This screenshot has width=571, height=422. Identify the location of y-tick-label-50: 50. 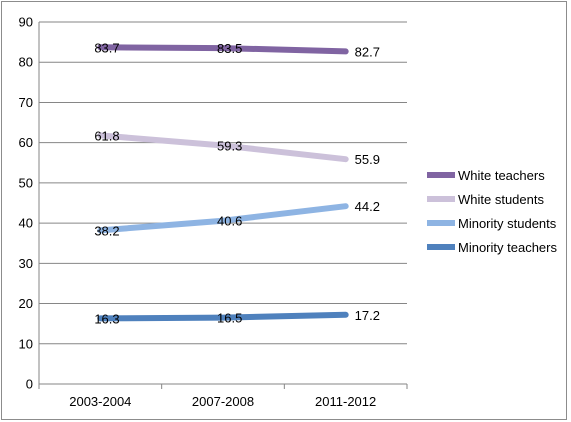
(26, 182).